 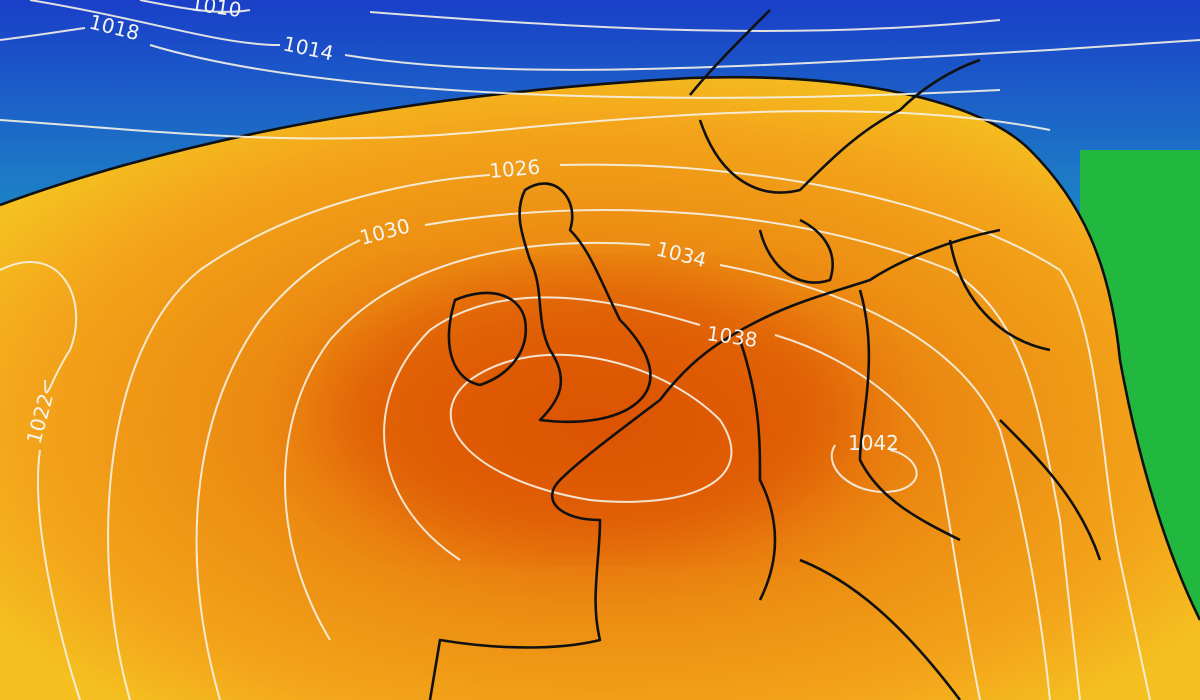 What do you see at coordinates (834, 101) in the screenshot?
I see `coast-scandinavia` at bounding box center [834, 101].